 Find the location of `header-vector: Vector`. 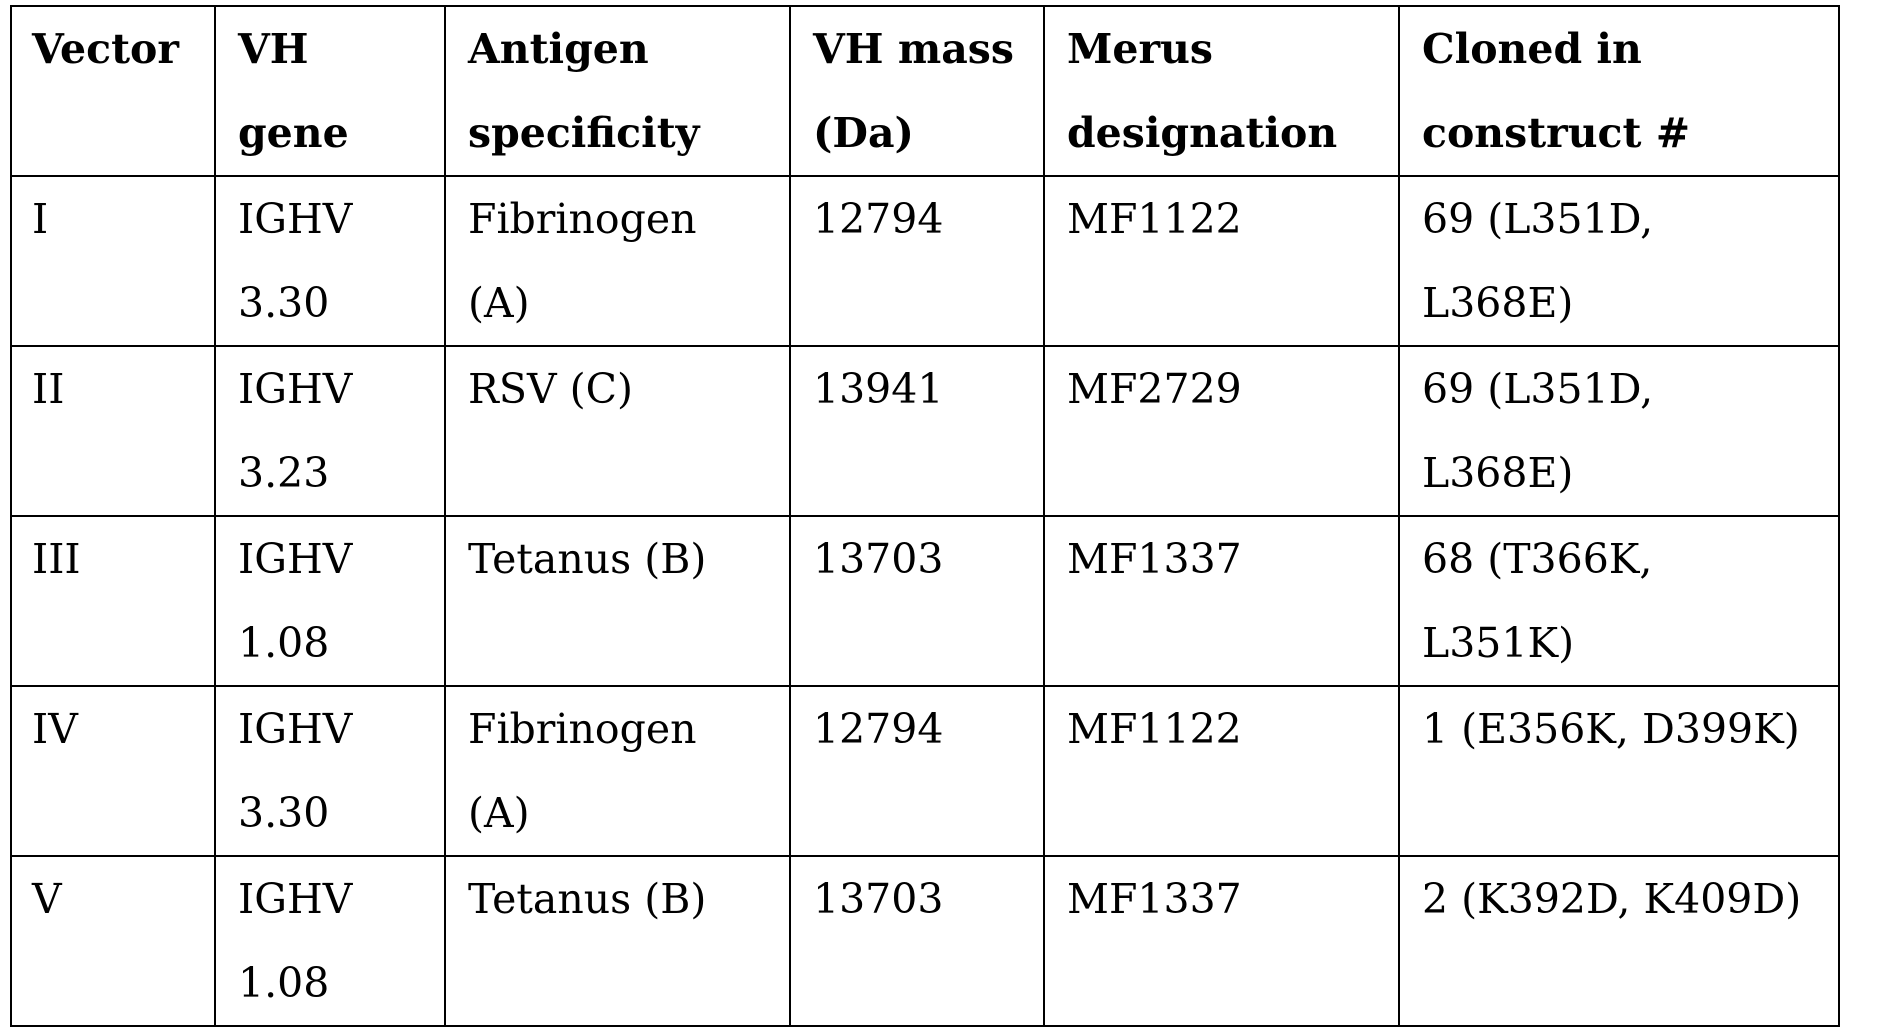

header-vector: Vector is located at coordinates (113, 91).